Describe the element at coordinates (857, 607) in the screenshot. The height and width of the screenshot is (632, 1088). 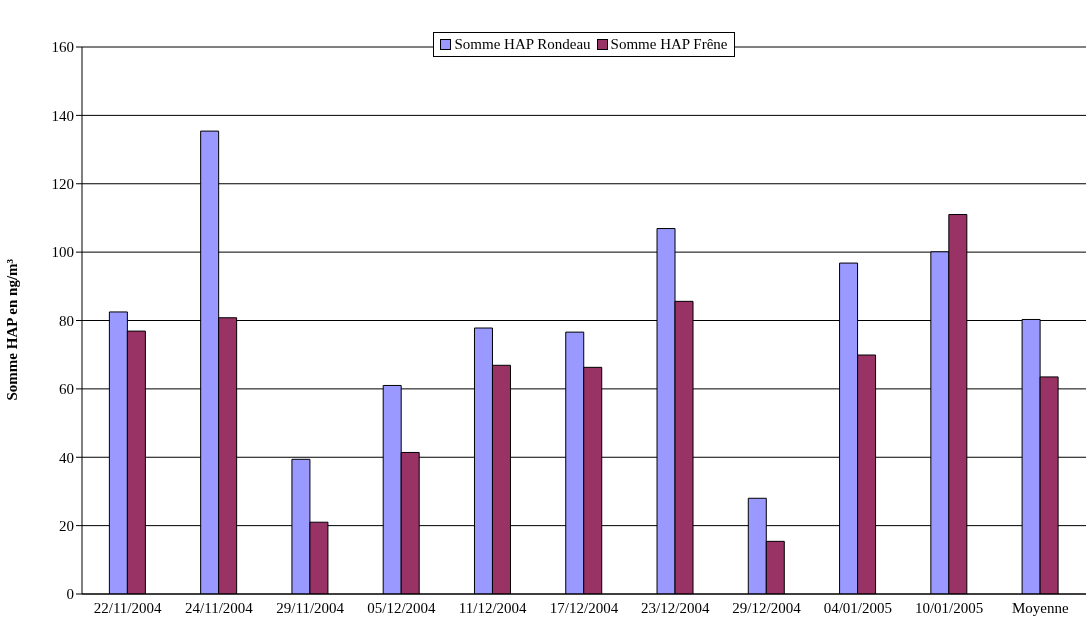
I see `x-tick-label: 04/01/2005` at that location.